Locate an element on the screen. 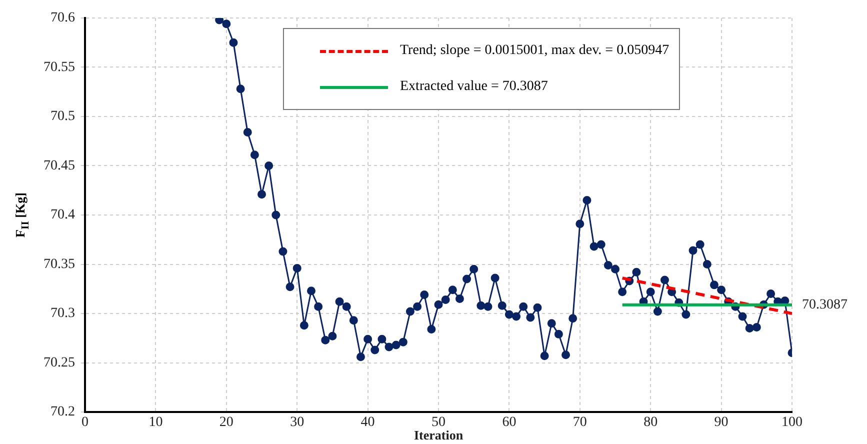  y-tick-label: 70.55 is located at coordinates (59, 67).